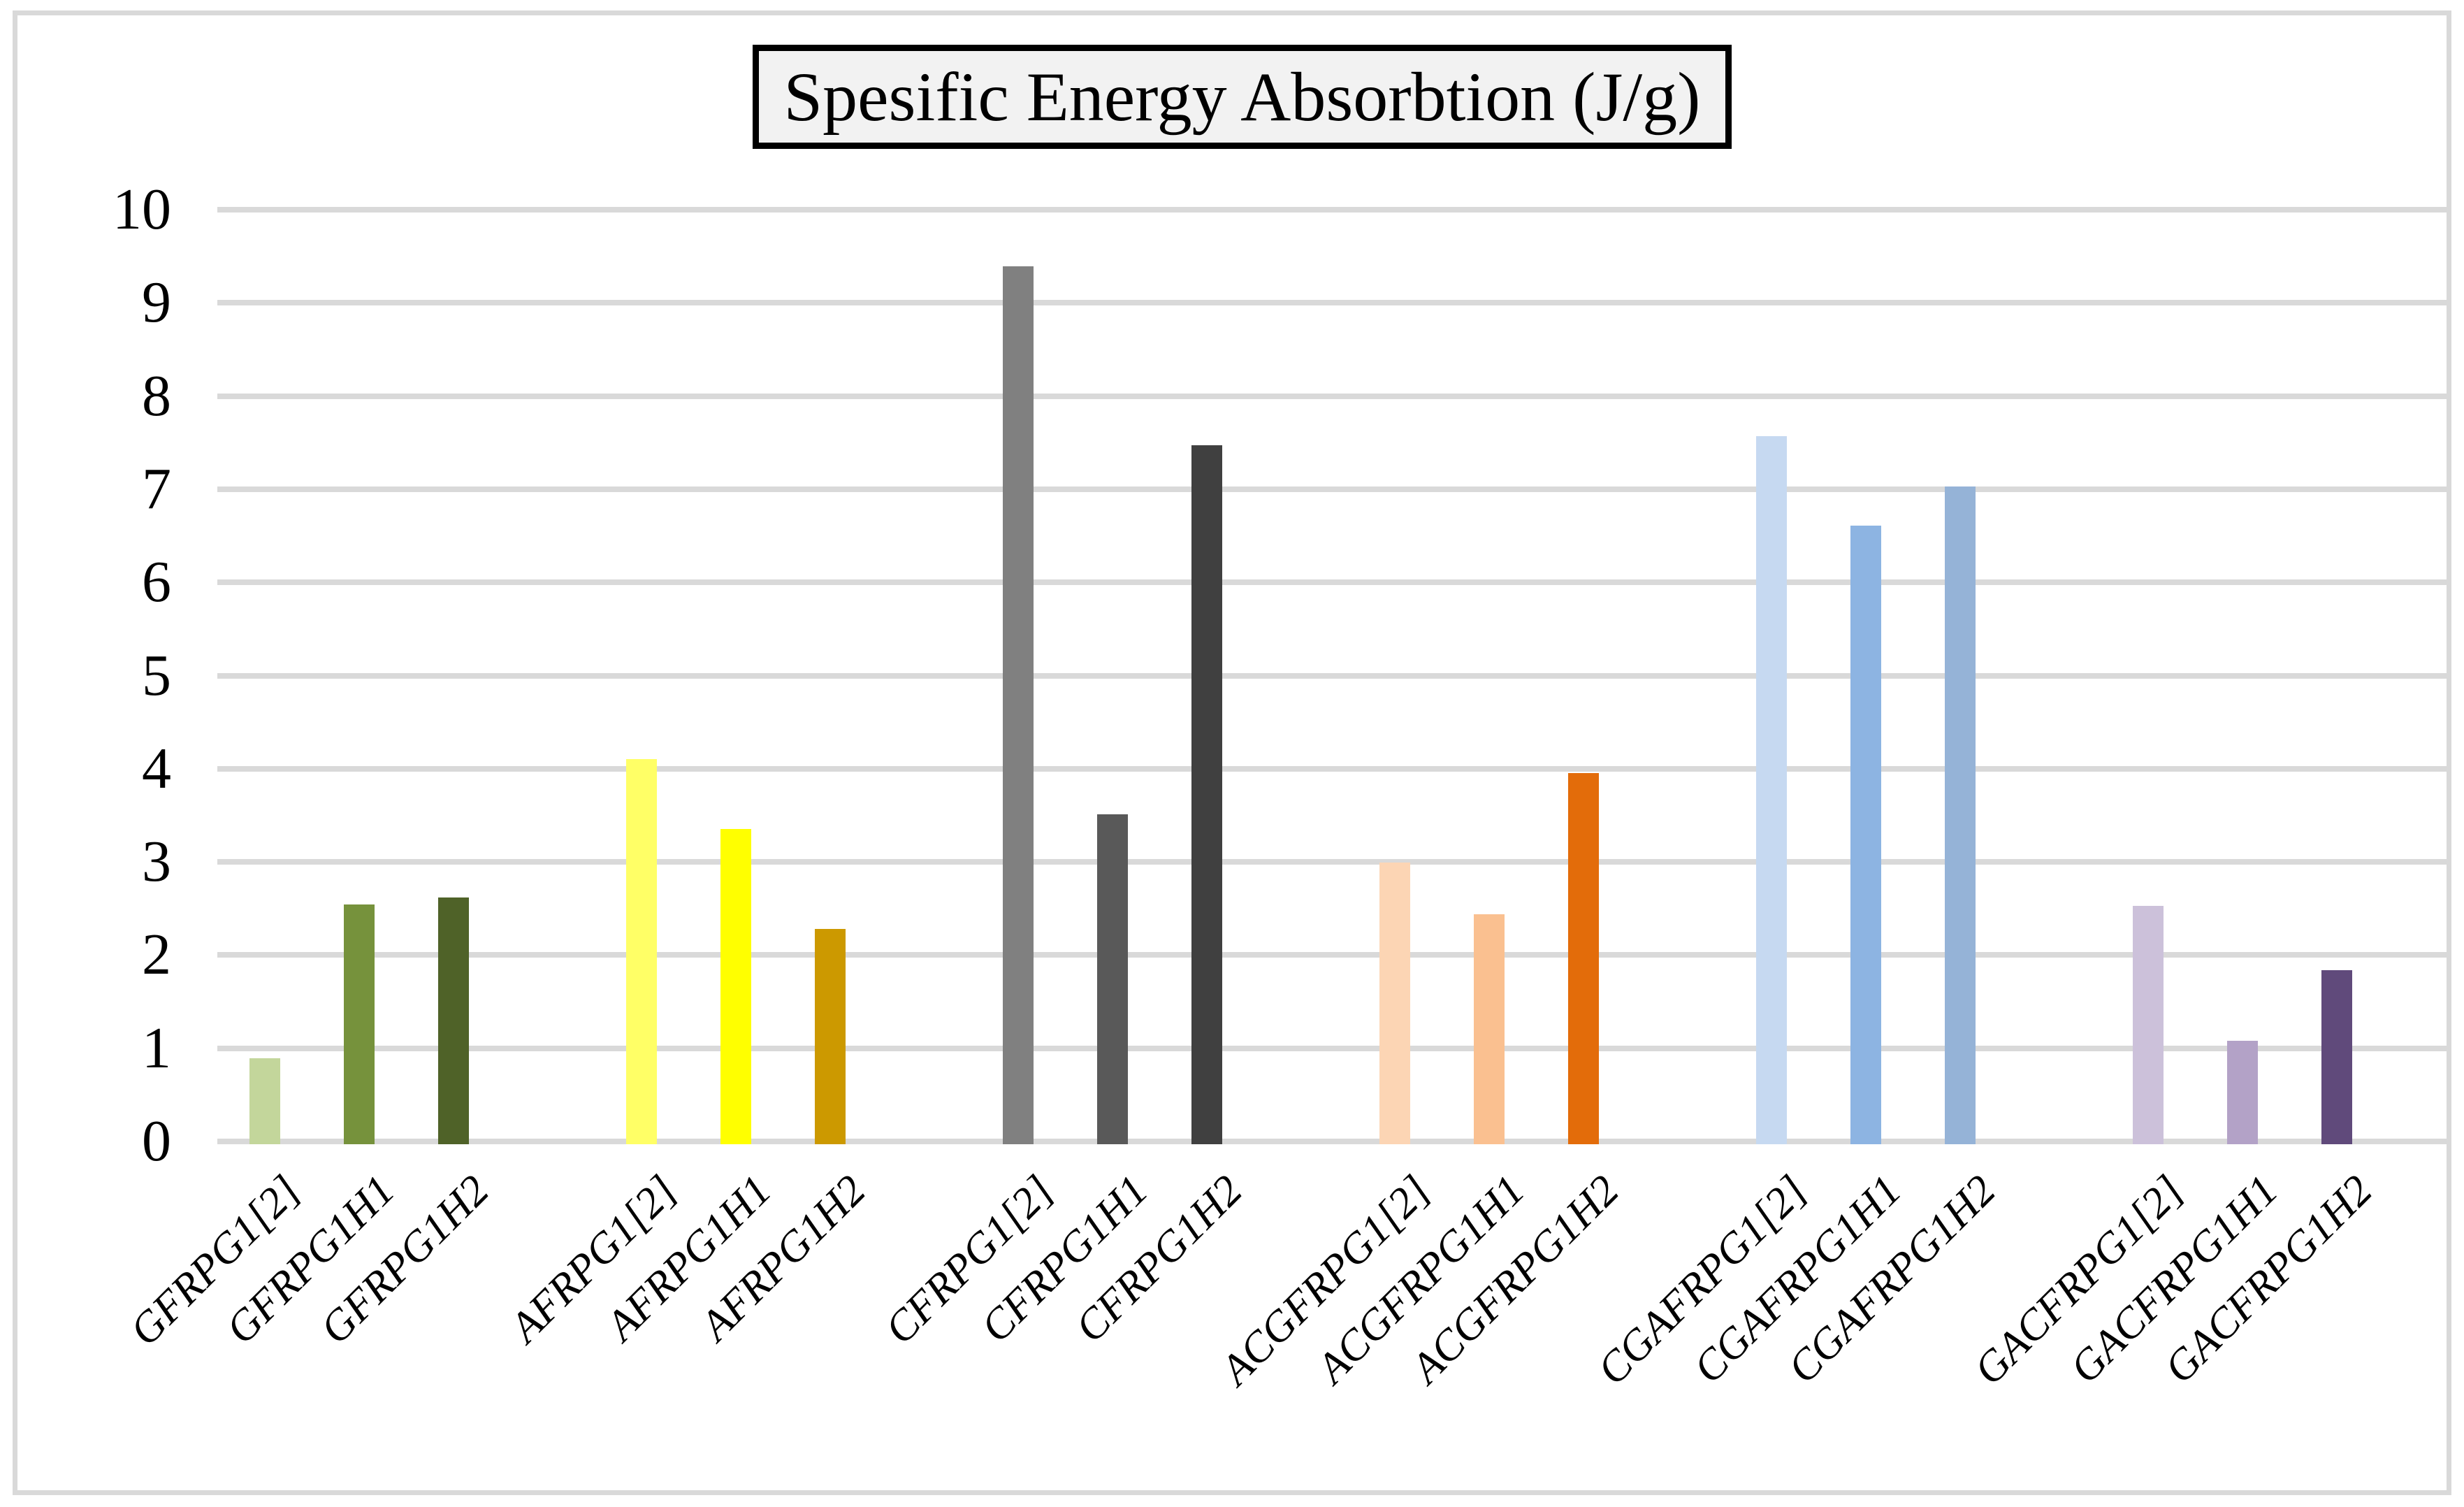 This screenshot has width=2464, height=1507. Describe the element at coordinates (156, 768) in the screenshot. I see `y-axis-tick-label: 4` at that location.